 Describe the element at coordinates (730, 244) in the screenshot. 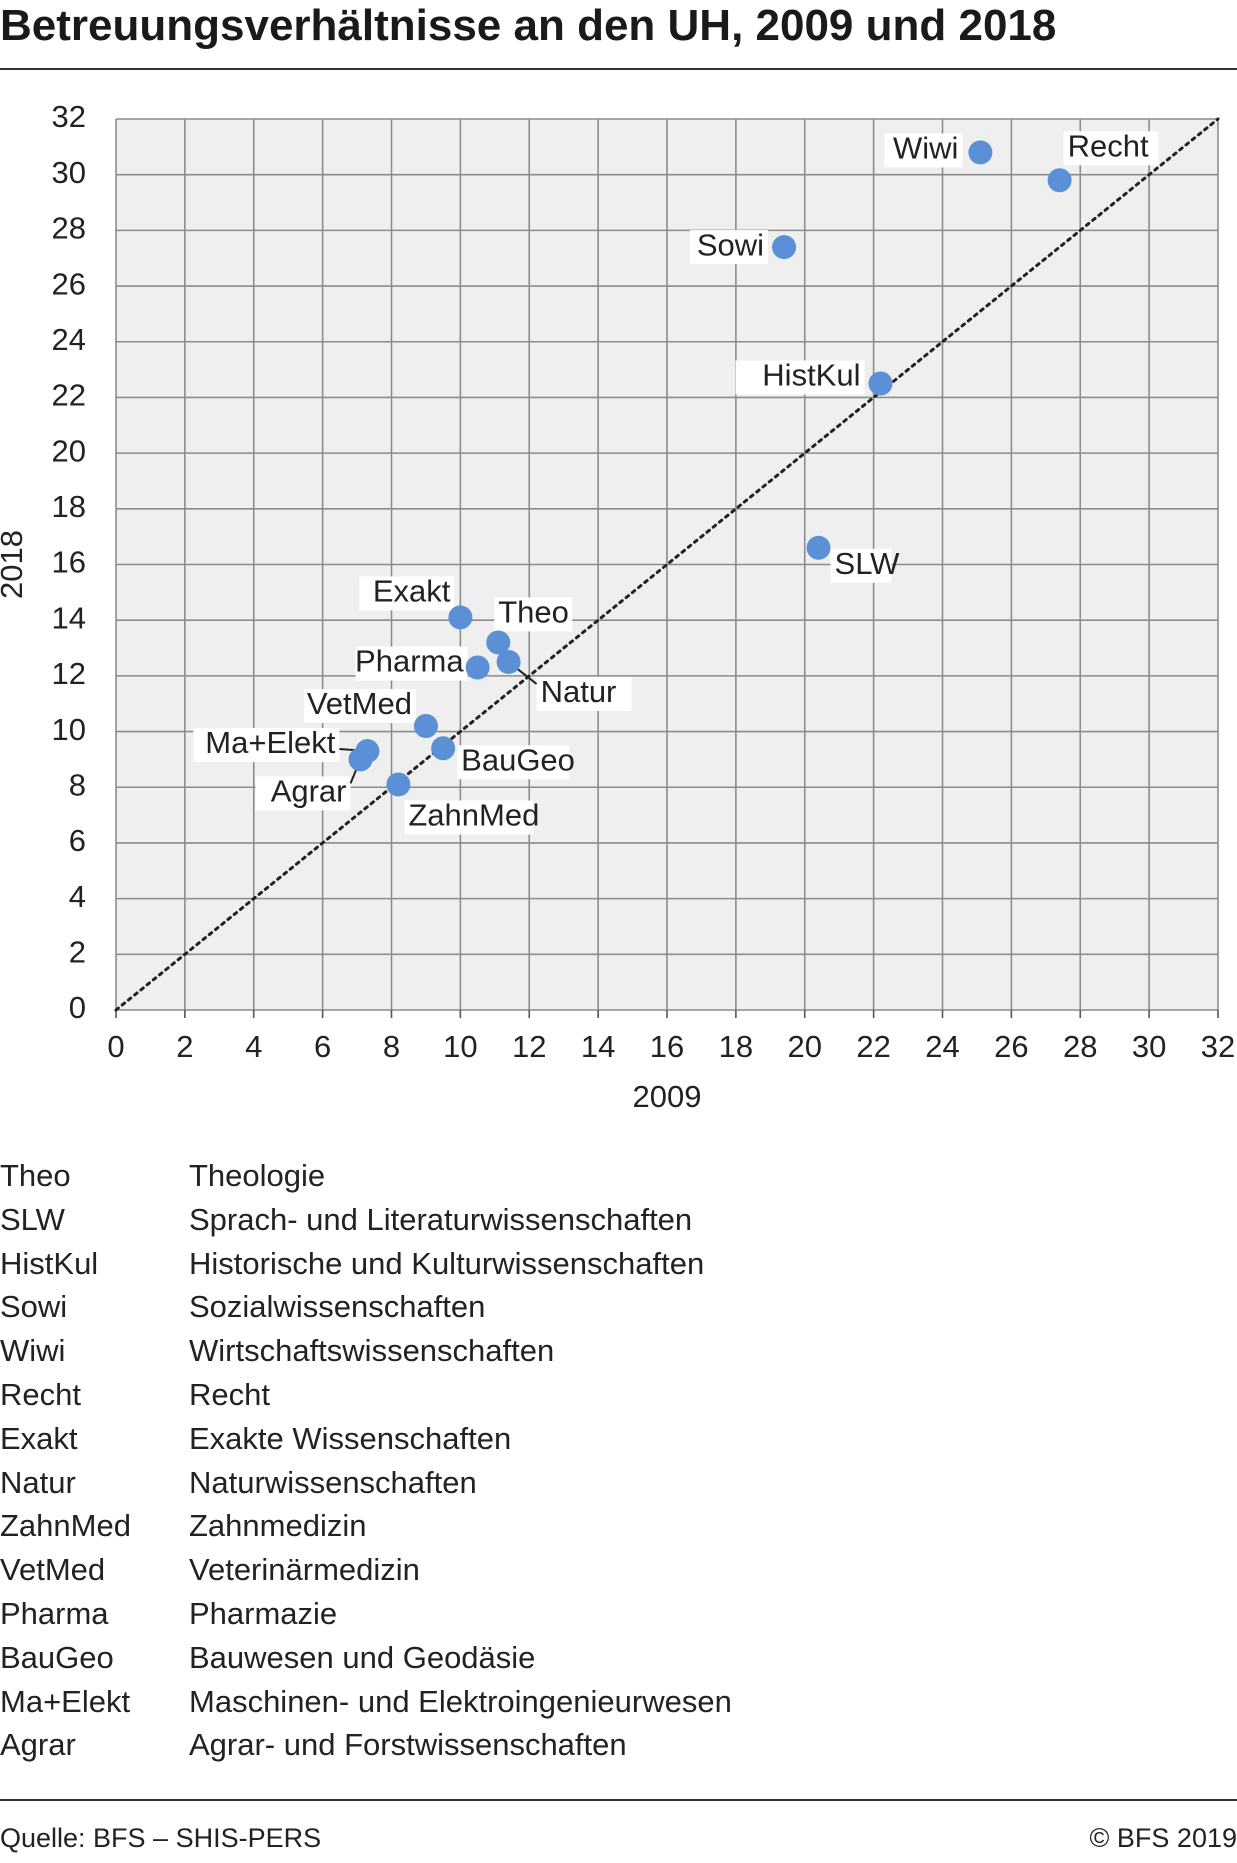

I see `point-label-sowi: Sowi` at that location.